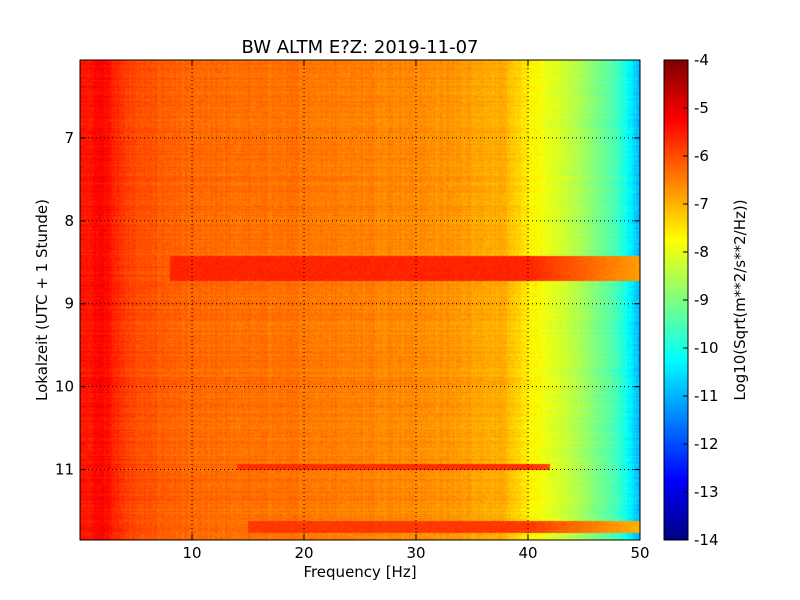 This screenshot has width=800, height=600. I want to click on colorbar-tick-label: -7, so click(701, 204).